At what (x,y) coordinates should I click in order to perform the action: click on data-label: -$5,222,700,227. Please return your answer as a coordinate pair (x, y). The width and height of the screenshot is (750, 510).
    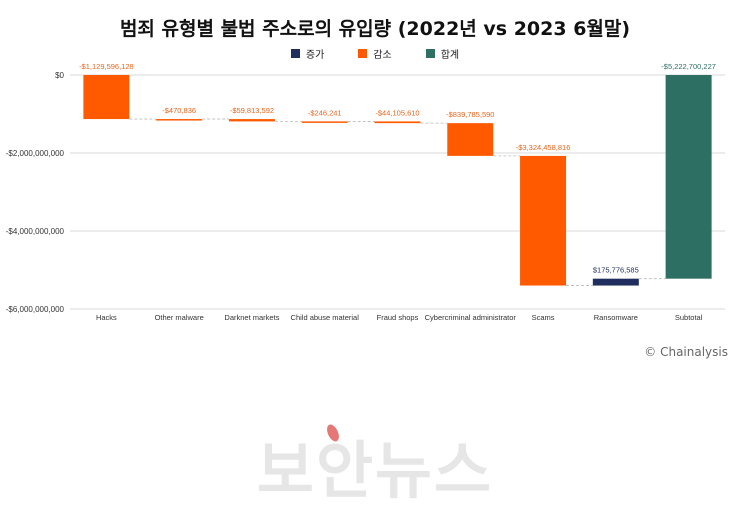
    Looking at the image, I should click on (688, 66).